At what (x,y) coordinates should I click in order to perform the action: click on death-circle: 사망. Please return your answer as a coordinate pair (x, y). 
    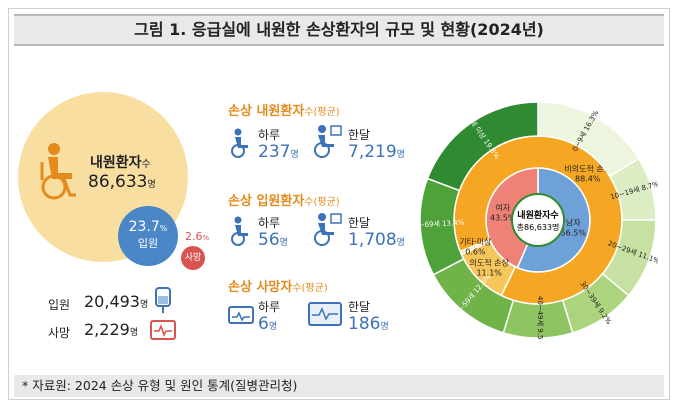
    Looking at the image, I should click on (193, 258).